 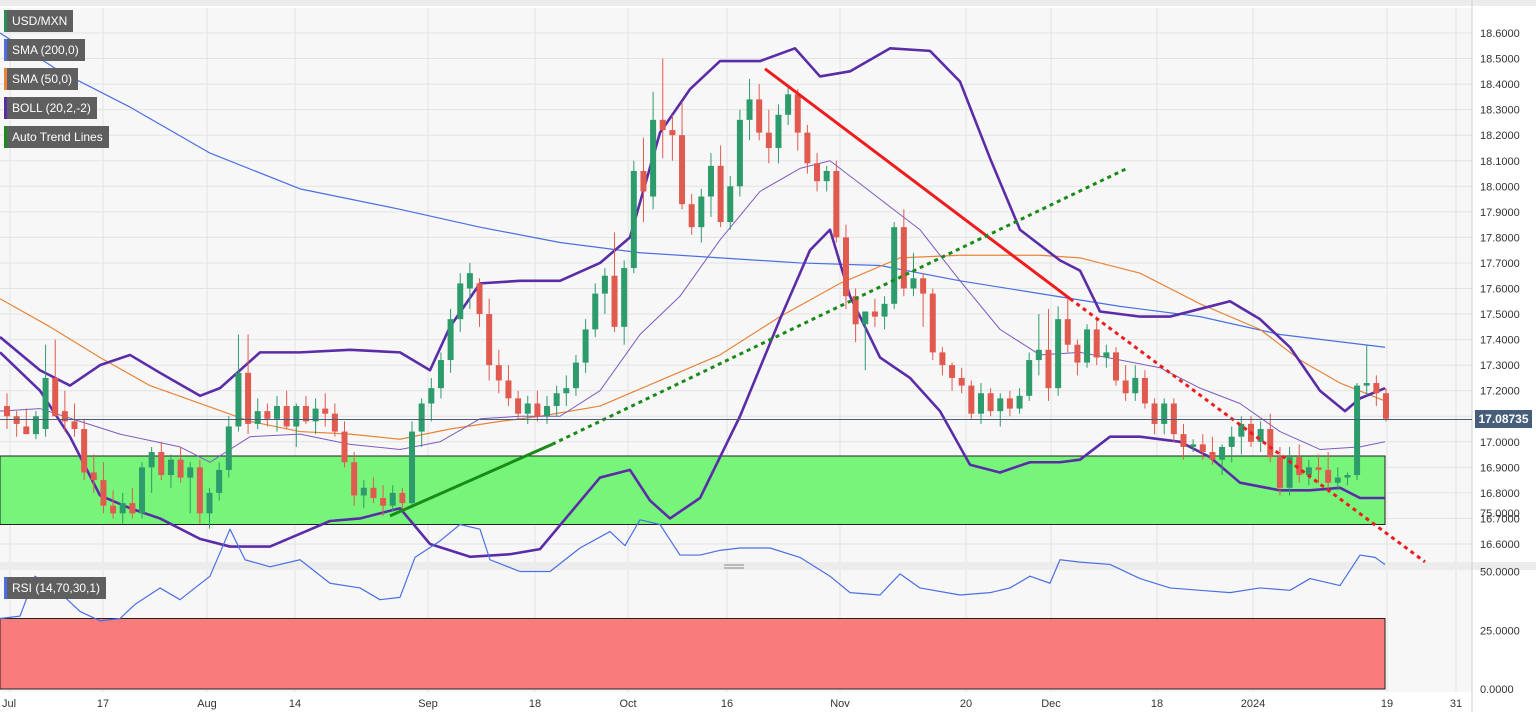 I want to click on trend-line-green-dotted, so click(x=839, y=306).